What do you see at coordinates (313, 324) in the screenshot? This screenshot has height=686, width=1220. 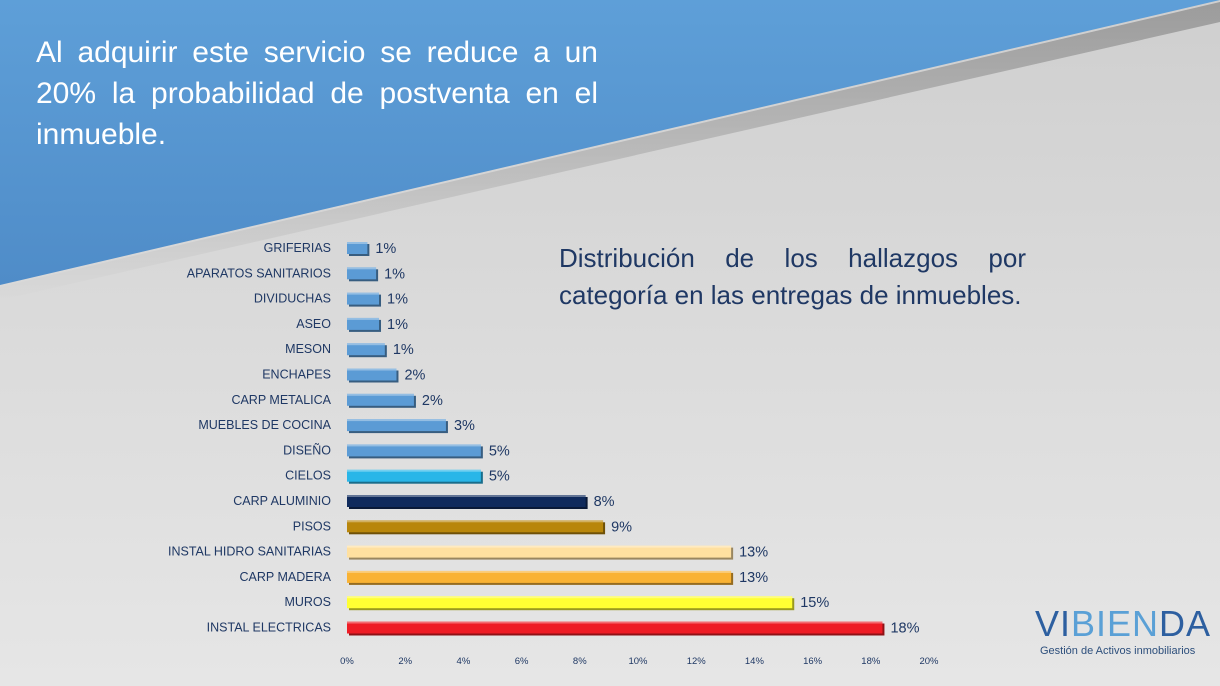 I see `category-label: ASEO` at bounding box center [313, 324].